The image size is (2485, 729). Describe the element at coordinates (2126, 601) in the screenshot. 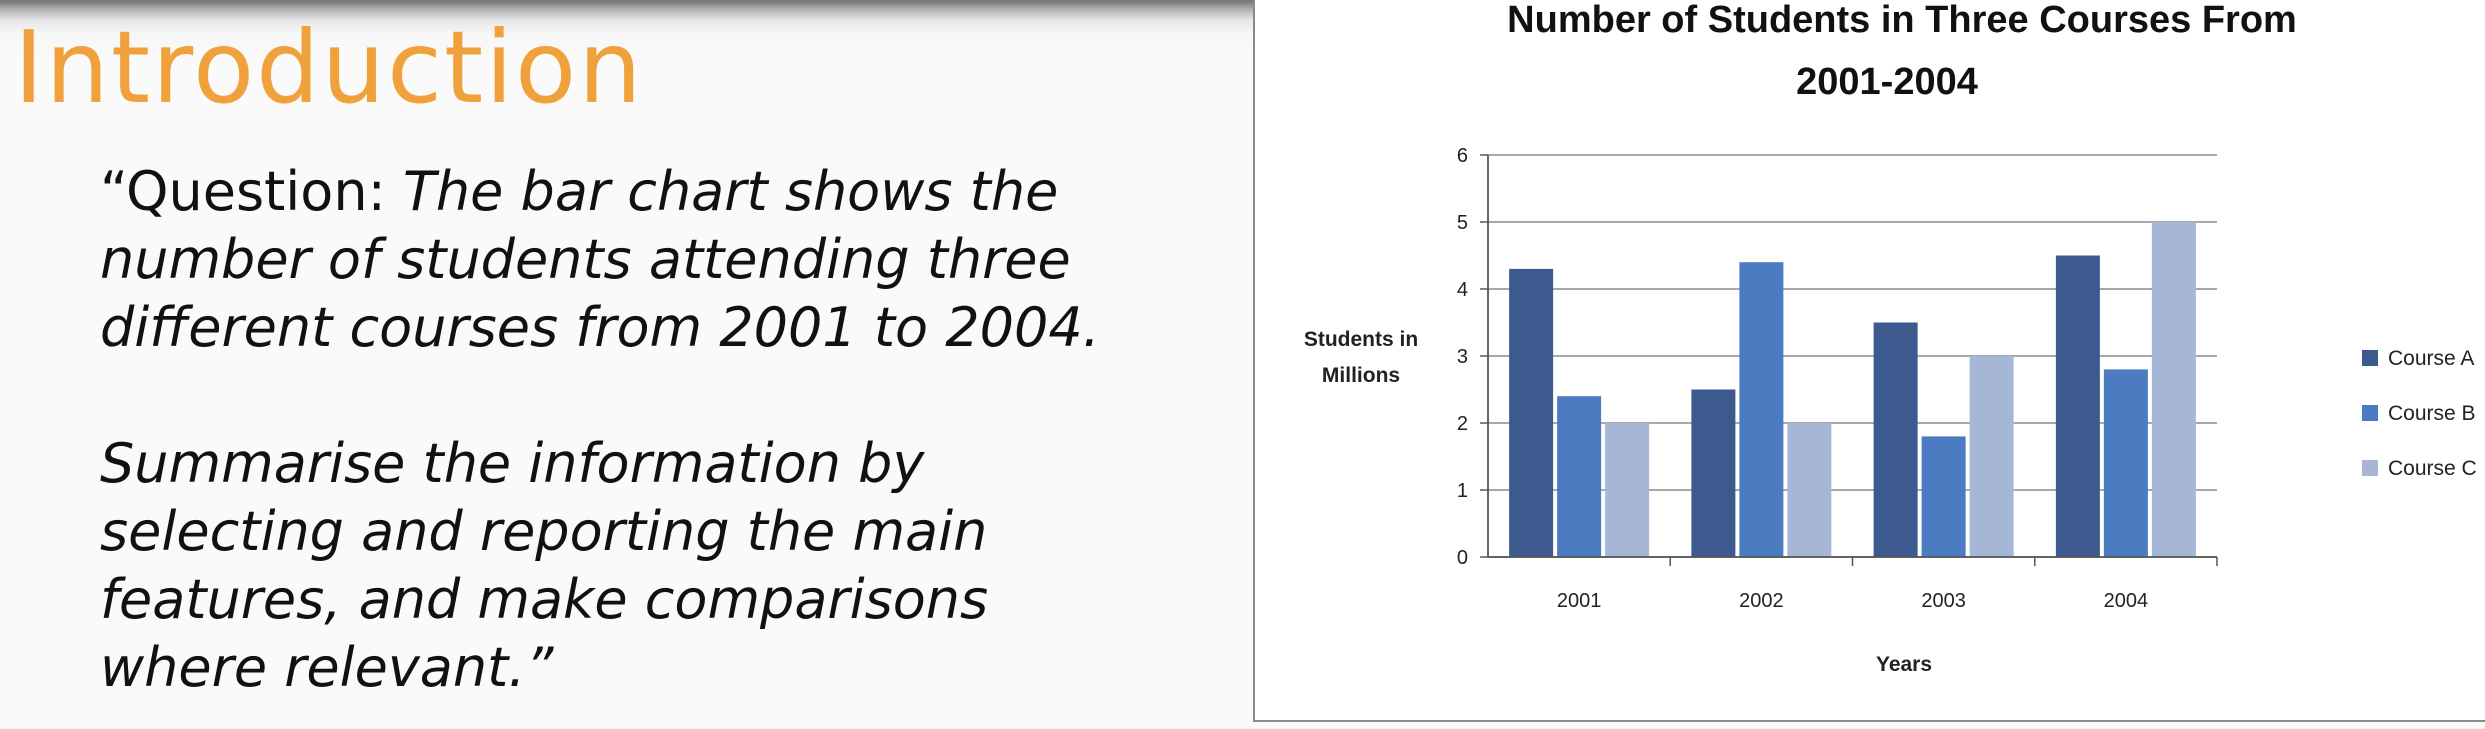

I see `x-tick-label: 2004` at that location.